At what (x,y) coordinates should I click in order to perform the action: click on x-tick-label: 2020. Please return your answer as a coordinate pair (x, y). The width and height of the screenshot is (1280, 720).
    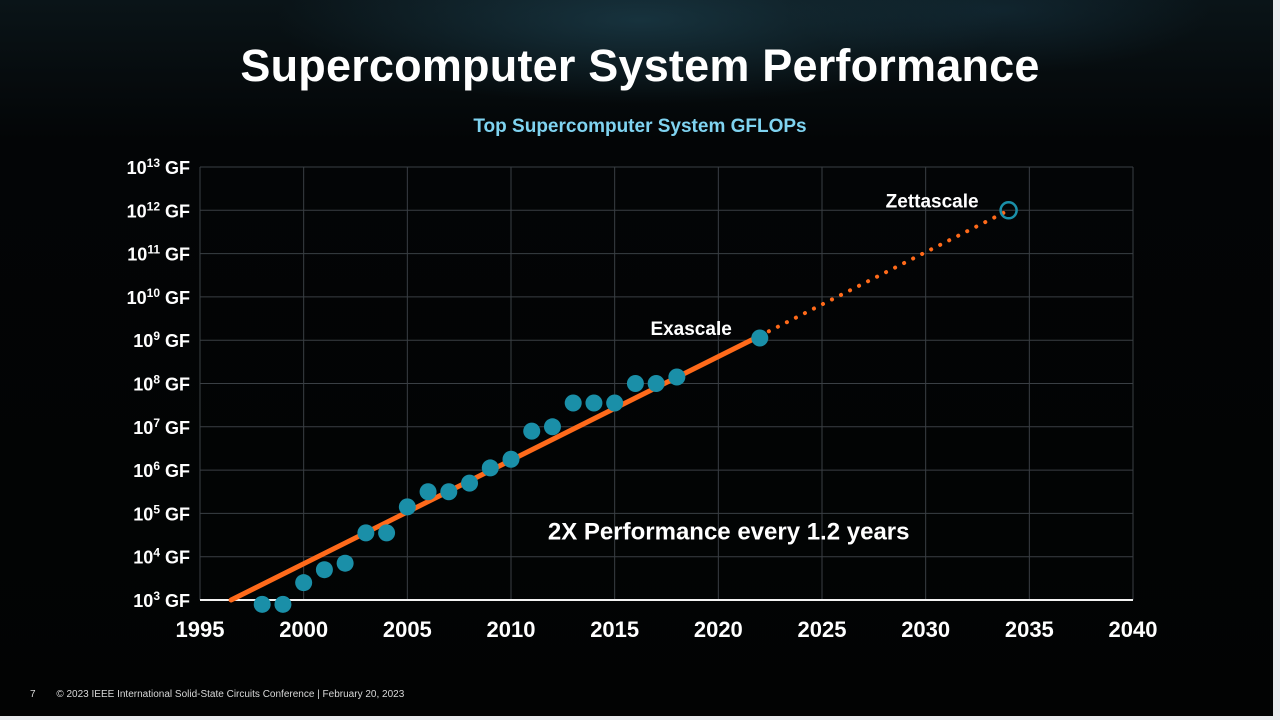
    Looking at the image, I should click on (718, 629).